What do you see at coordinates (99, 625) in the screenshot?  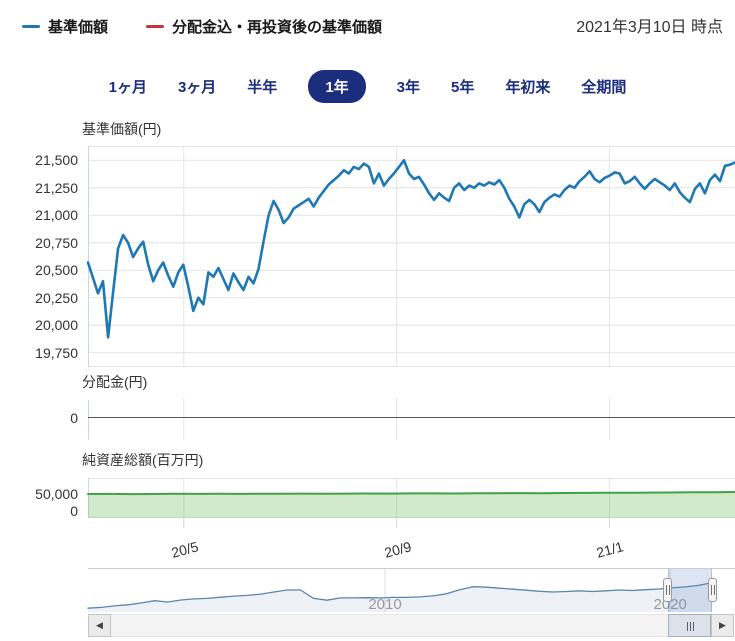 I see `scrollbar-left-arrow-icon: ◀` at bounding box center [99, 625].